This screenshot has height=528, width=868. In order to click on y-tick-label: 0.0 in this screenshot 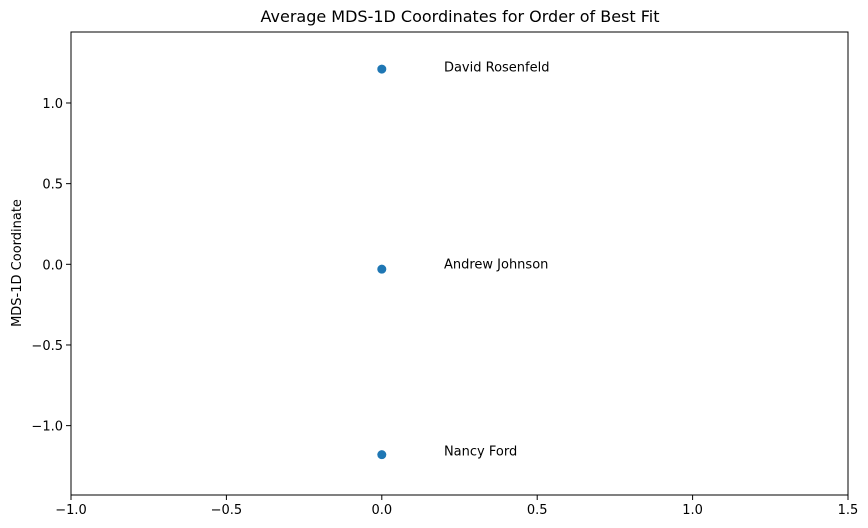, I will do `click(52, 265)`.